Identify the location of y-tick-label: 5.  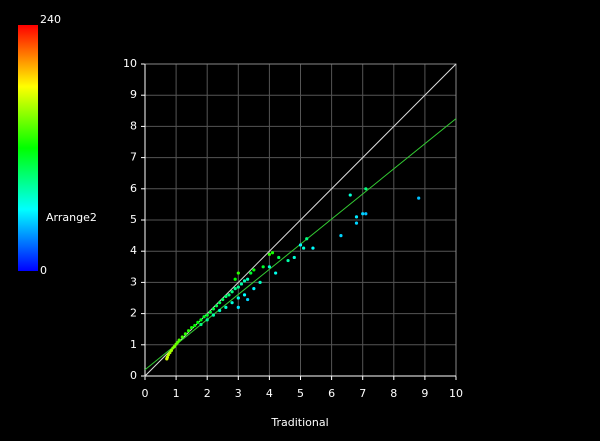
(133, 219).